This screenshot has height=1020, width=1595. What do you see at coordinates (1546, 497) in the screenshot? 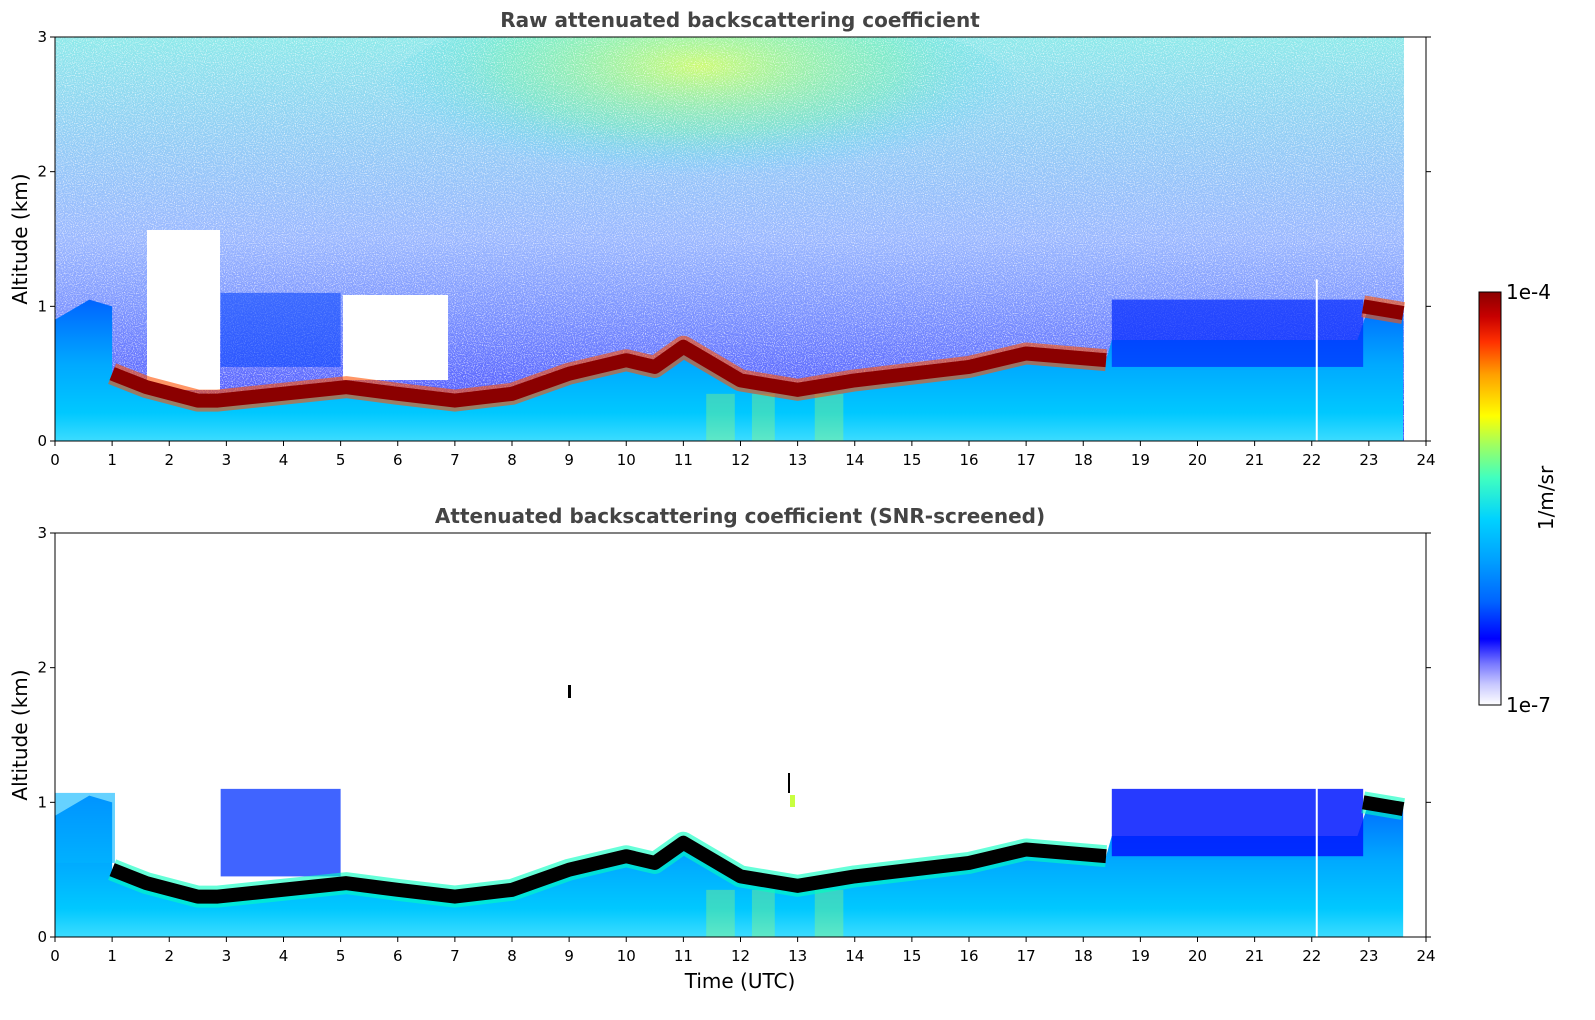
I see `colorbar-unit-label: 1/m/sr` at bounding box center [1546, 497].